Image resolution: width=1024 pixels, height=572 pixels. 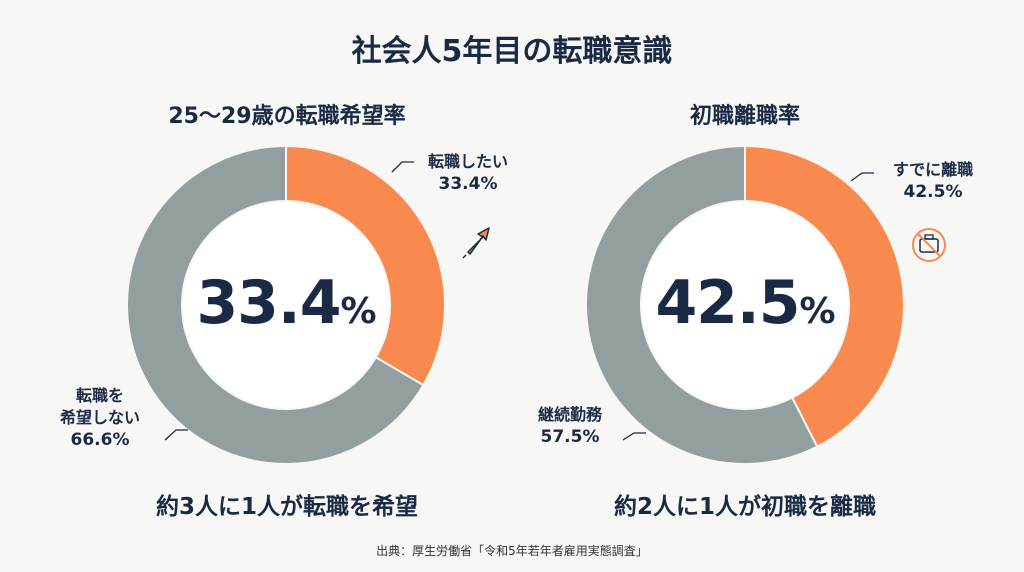 I want to click on slice-label-want-change: 転職したい 33.4%, so click(x=468, y=173).